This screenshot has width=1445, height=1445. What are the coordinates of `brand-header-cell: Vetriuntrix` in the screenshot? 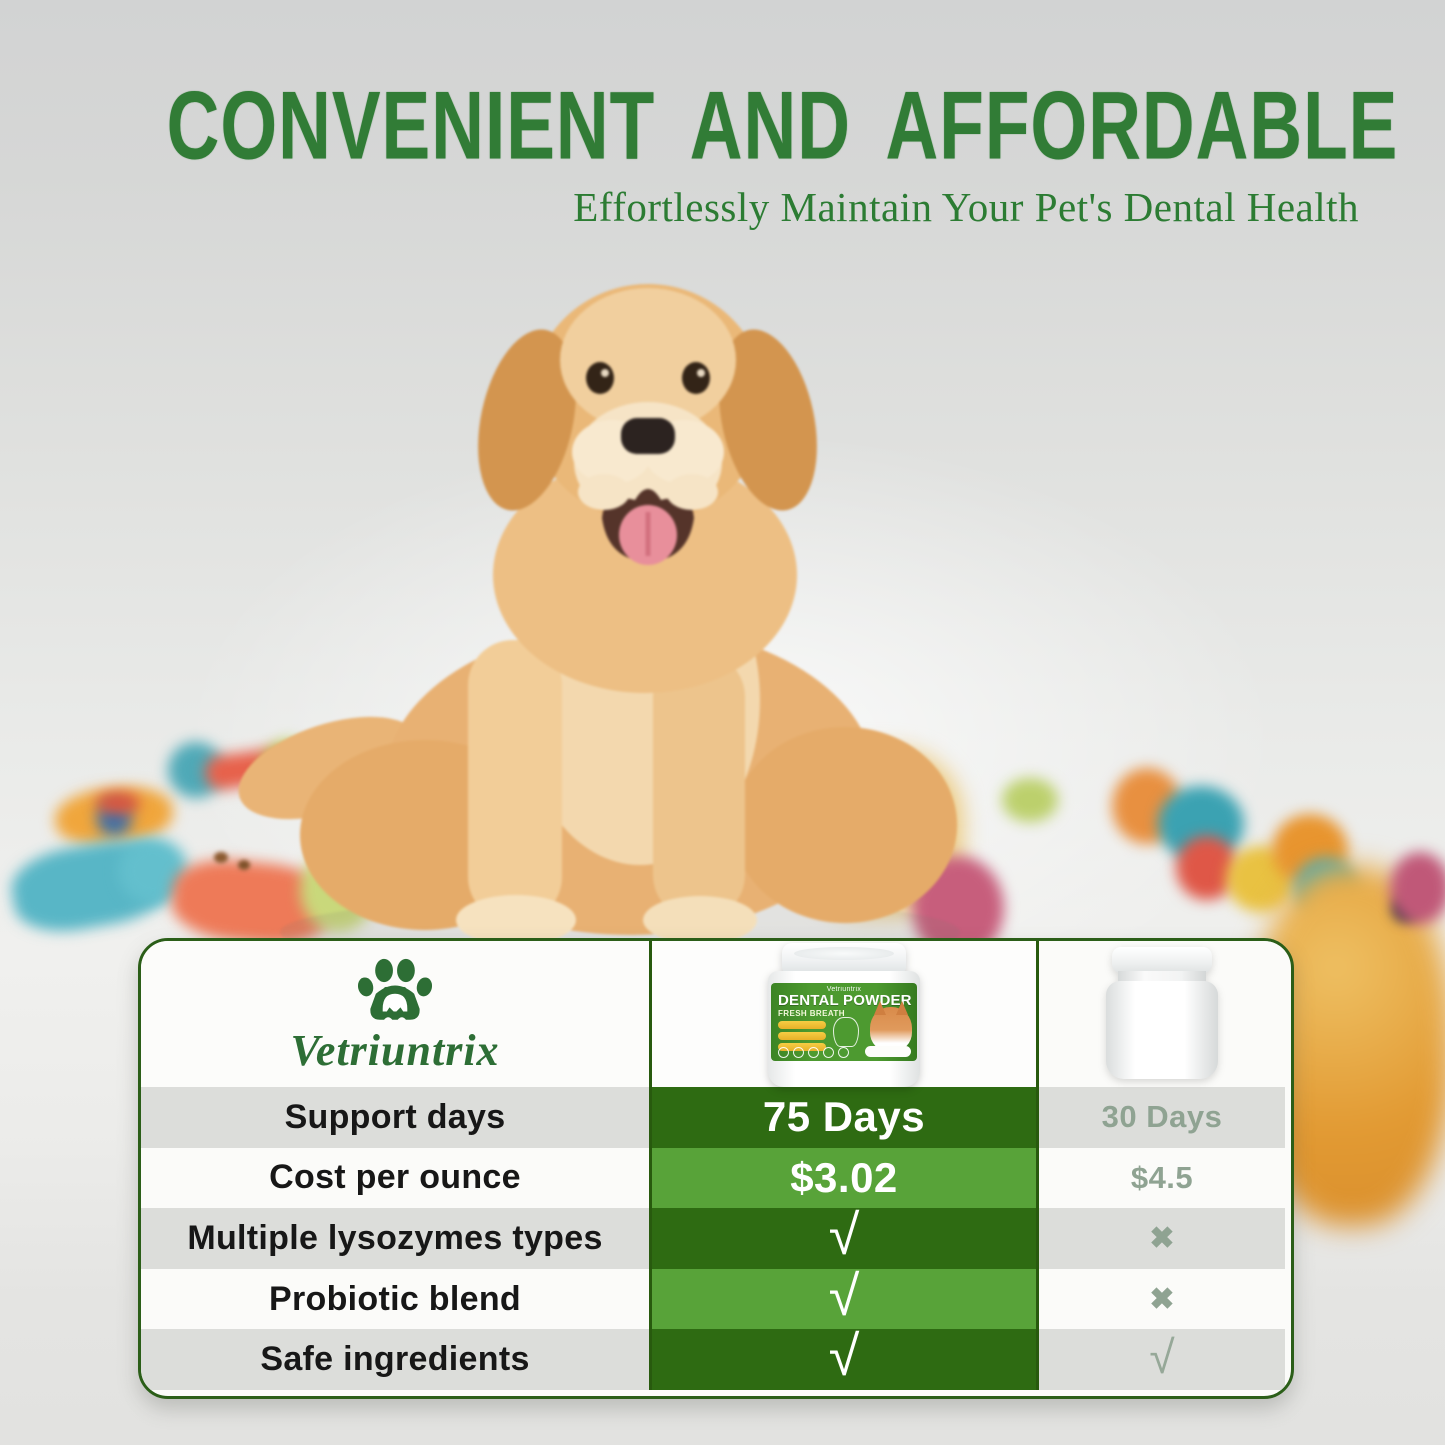 It's located at (395, 1014).